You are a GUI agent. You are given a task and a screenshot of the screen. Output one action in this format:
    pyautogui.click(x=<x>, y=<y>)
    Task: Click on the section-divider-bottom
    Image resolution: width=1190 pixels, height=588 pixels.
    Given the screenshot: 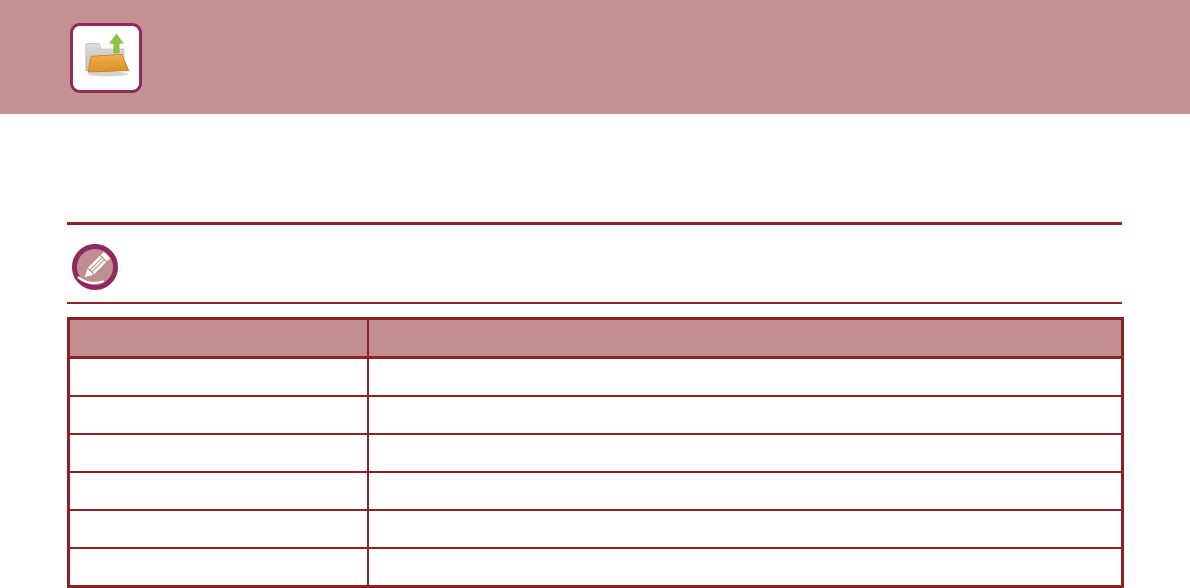 What is the action you would take?
    pyautogui.click(x=594, y=303)
    